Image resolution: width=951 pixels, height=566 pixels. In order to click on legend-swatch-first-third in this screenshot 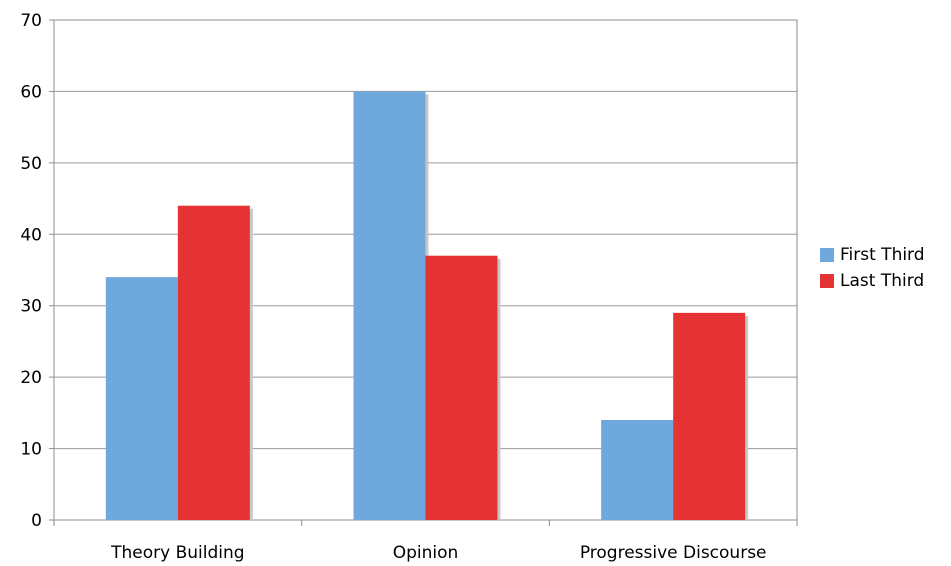, I will do `click(827, 255)`.